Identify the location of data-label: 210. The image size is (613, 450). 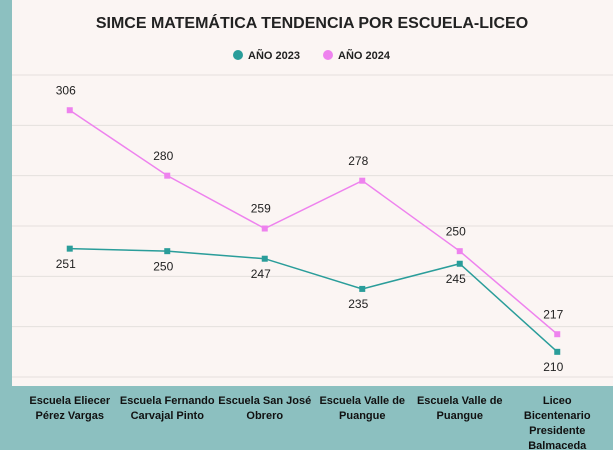
(553, 367).